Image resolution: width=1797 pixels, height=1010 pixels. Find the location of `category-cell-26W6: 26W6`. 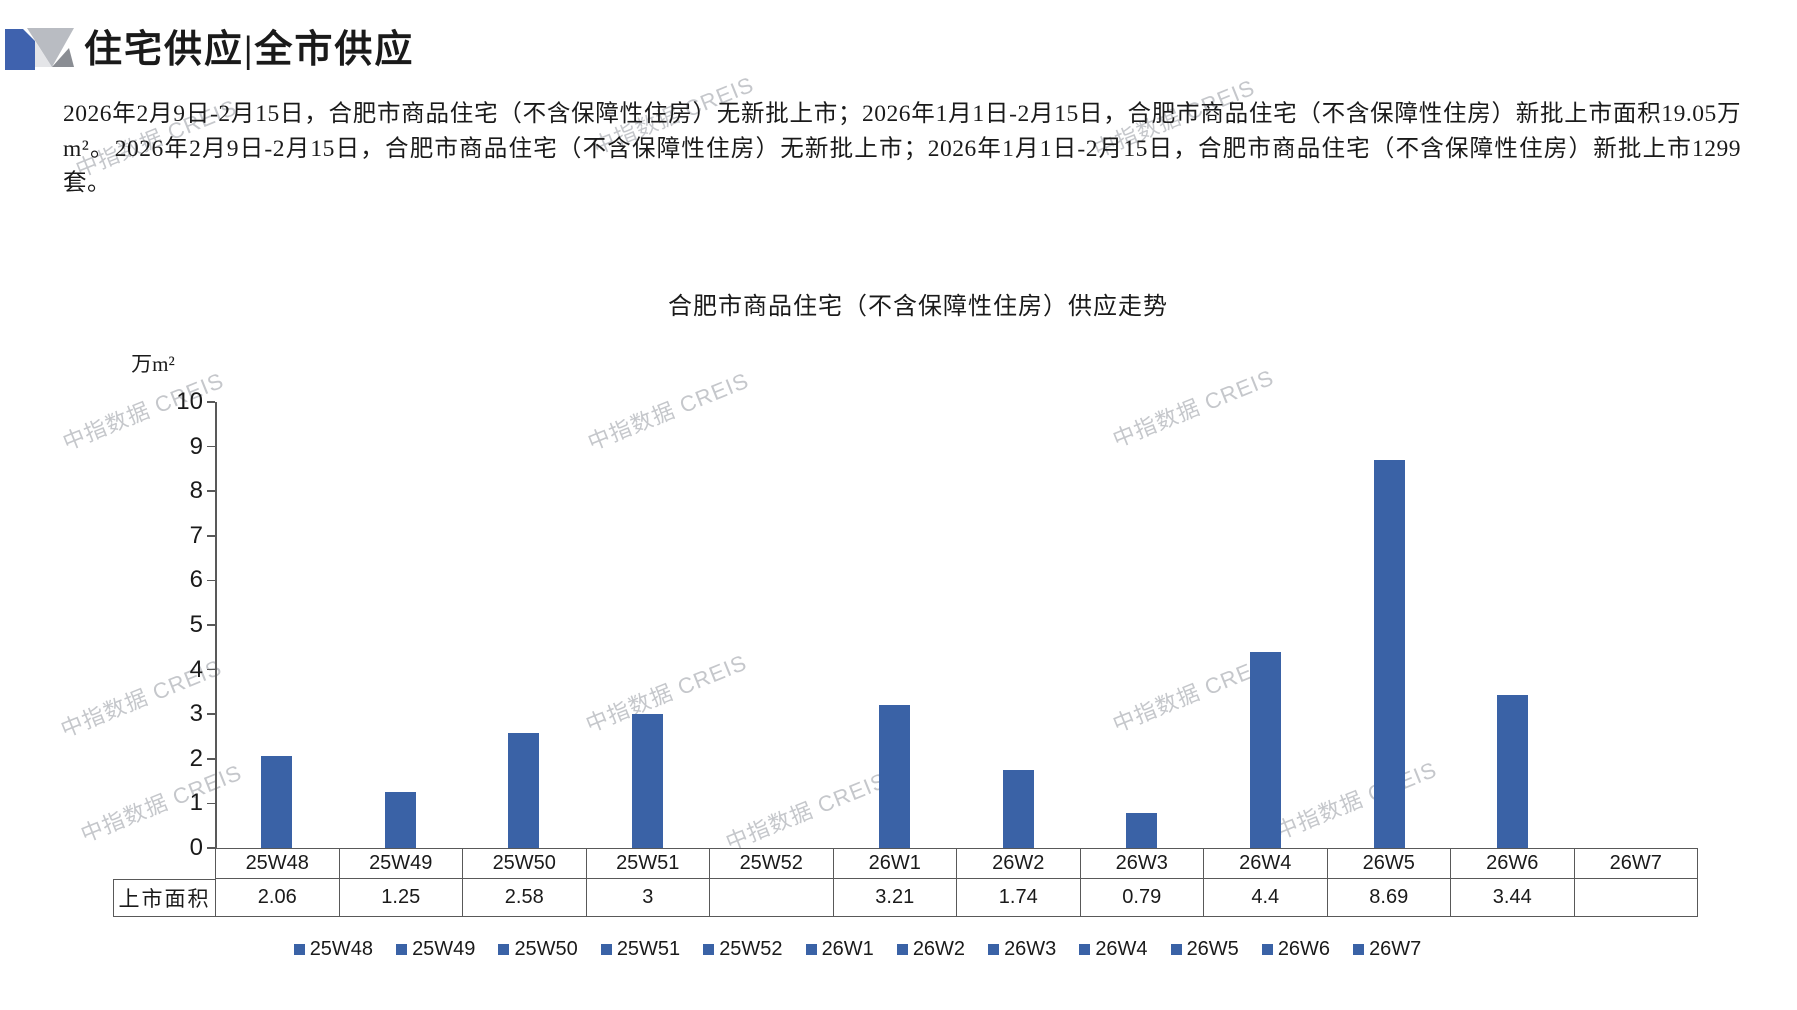

category-cell-26W6: 26W6 is located at coordinates (1512, 864).